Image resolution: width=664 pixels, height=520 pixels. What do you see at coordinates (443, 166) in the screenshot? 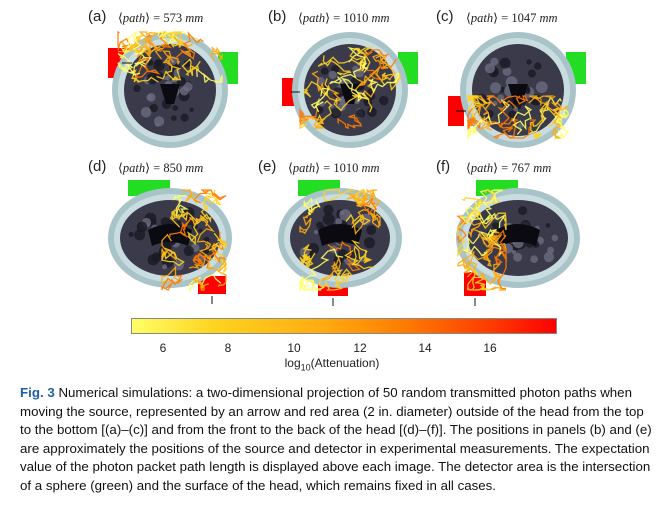
I see `panel-label: (f)` at bounding box center [443, 166].